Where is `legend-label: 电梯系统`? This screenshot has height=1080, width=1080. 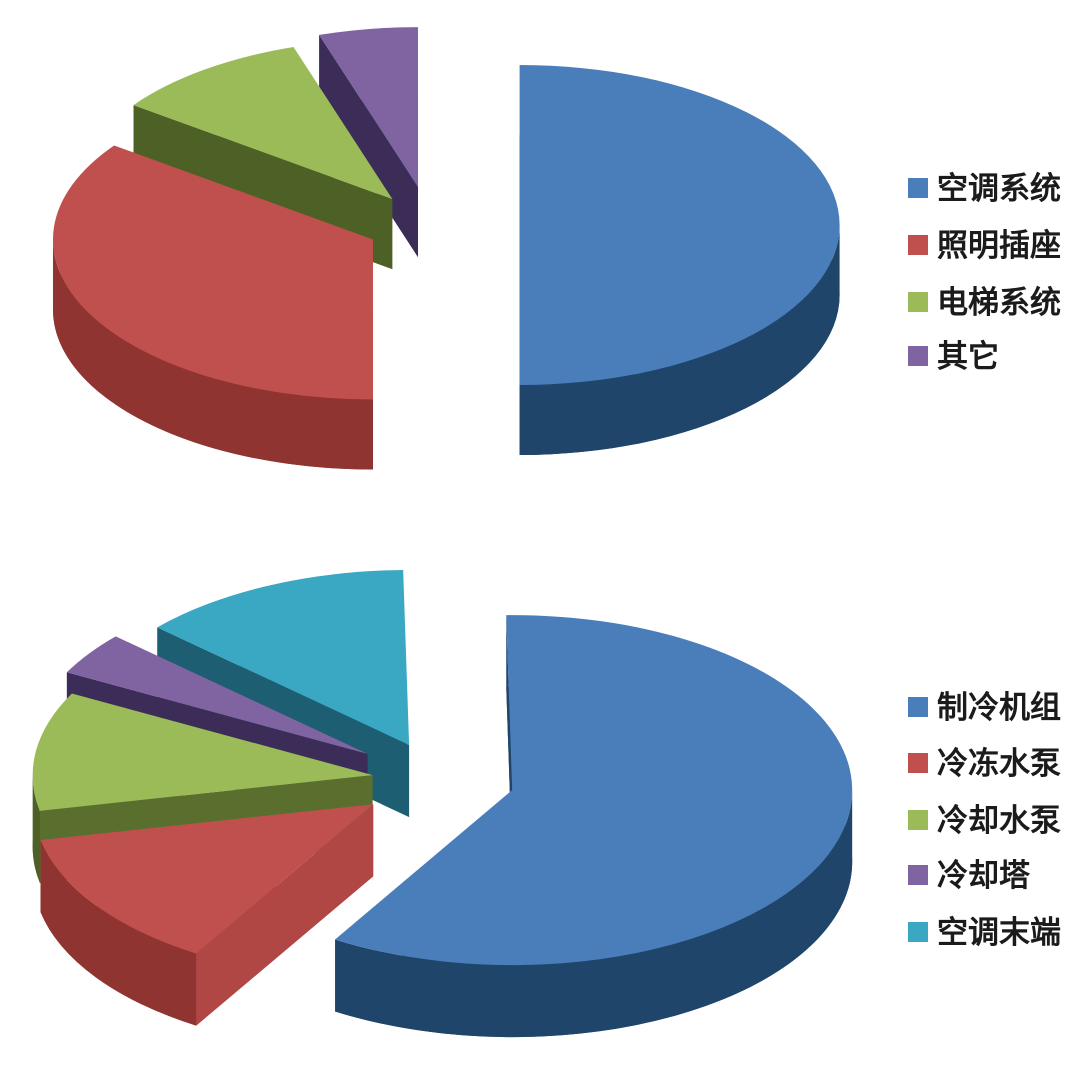 legend-label: 电梯系统 is located at coordinates (999, 302).